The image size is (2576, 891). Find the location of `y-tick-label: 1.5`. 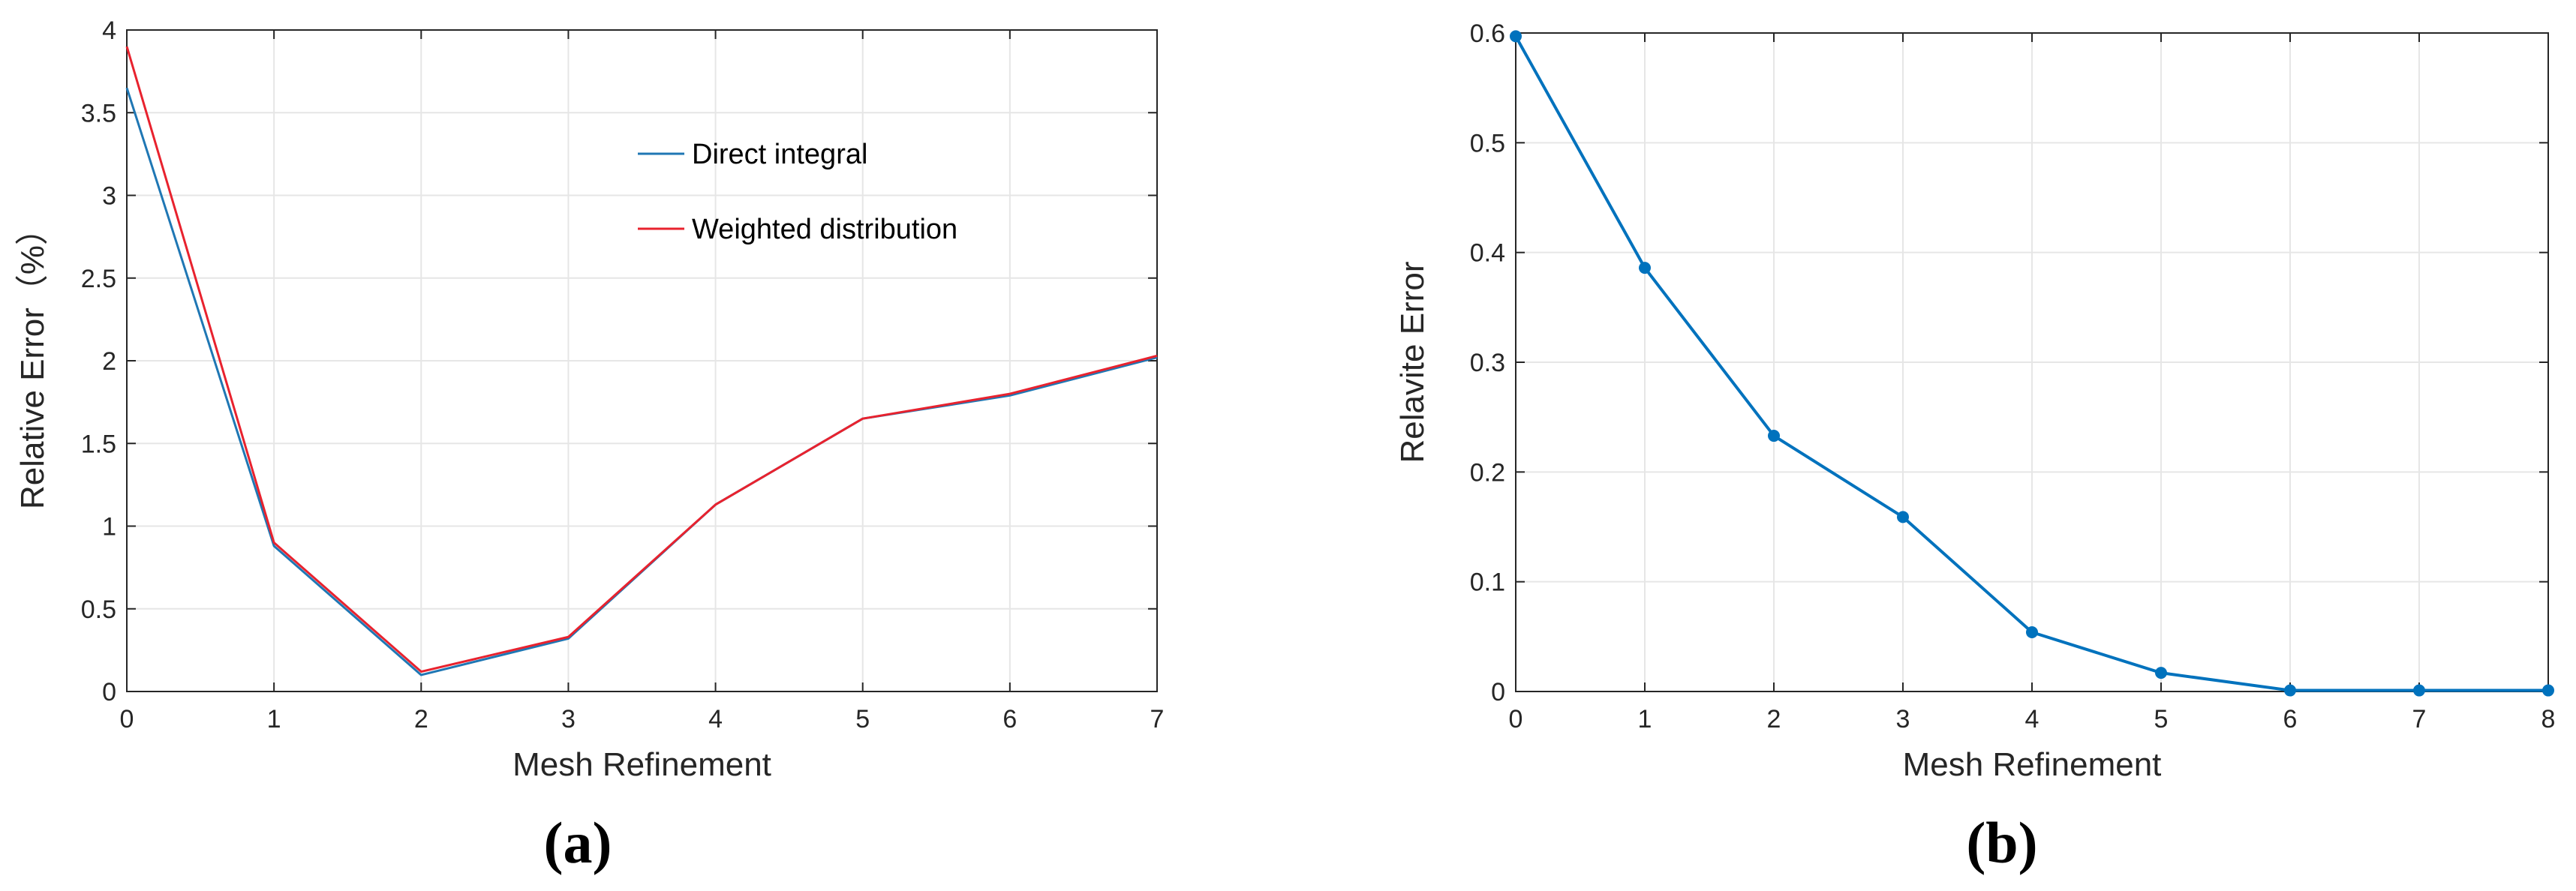

y-tick-label: 1.5 is located at coordinates (98, 444).